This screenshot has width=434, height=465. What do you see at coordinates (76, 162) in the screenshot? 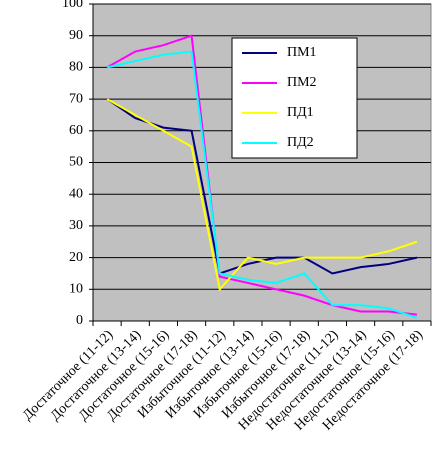
I see `y-tick-label: 50` at bounding box center [76, 162].